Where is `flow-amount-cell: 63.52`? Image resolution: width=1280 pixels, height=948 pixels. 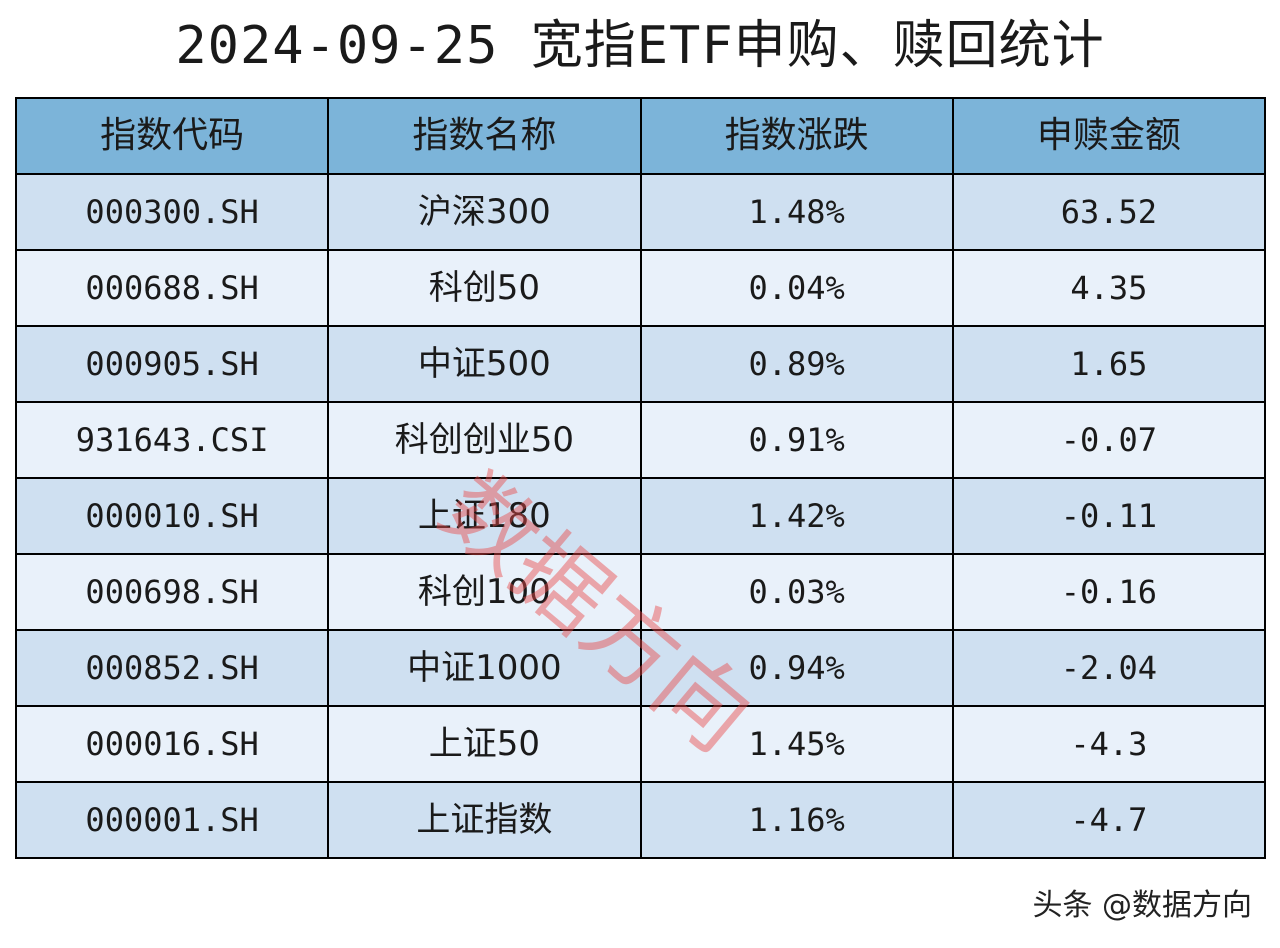
flow-amount-cell: 63.52 is located at coordinates (1109, 212).